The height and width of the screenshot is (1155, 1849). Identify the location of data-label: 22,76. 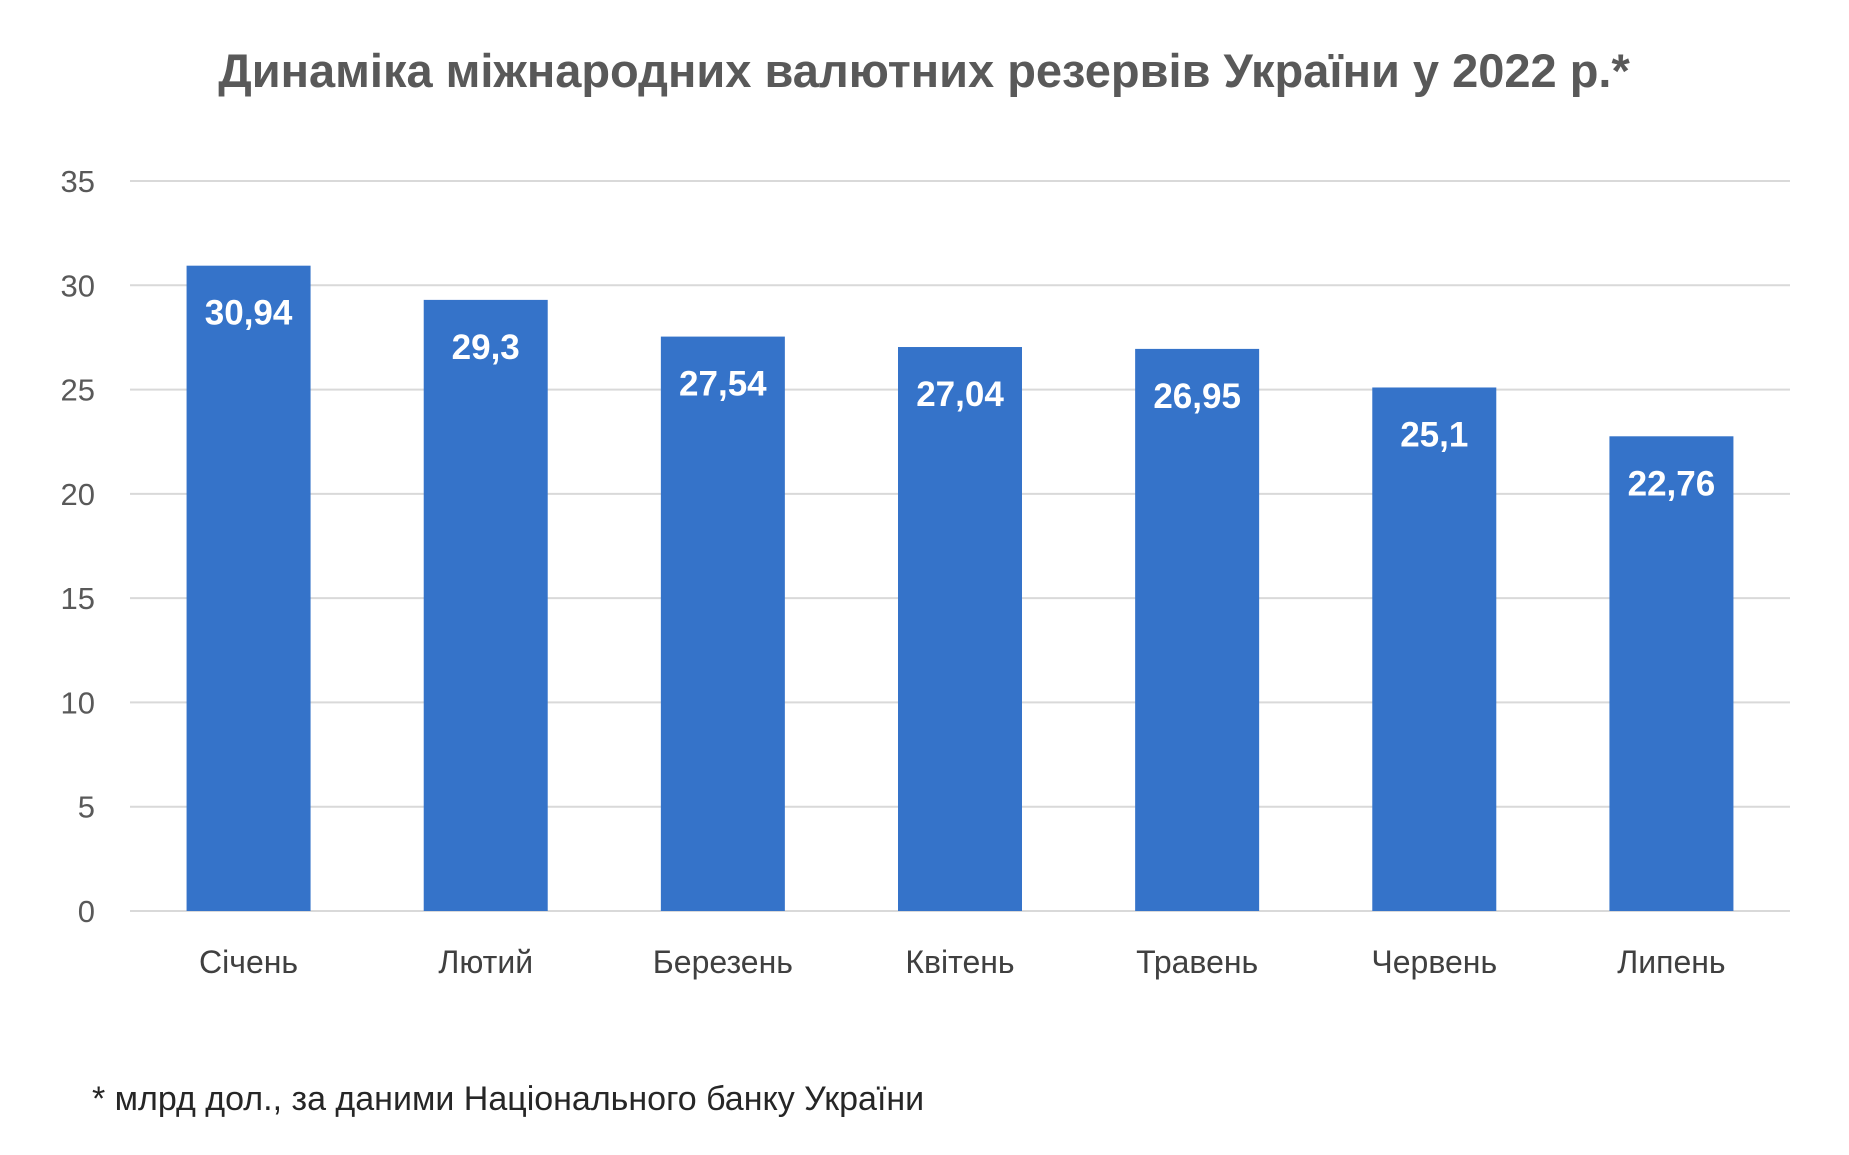
(1672, 483).